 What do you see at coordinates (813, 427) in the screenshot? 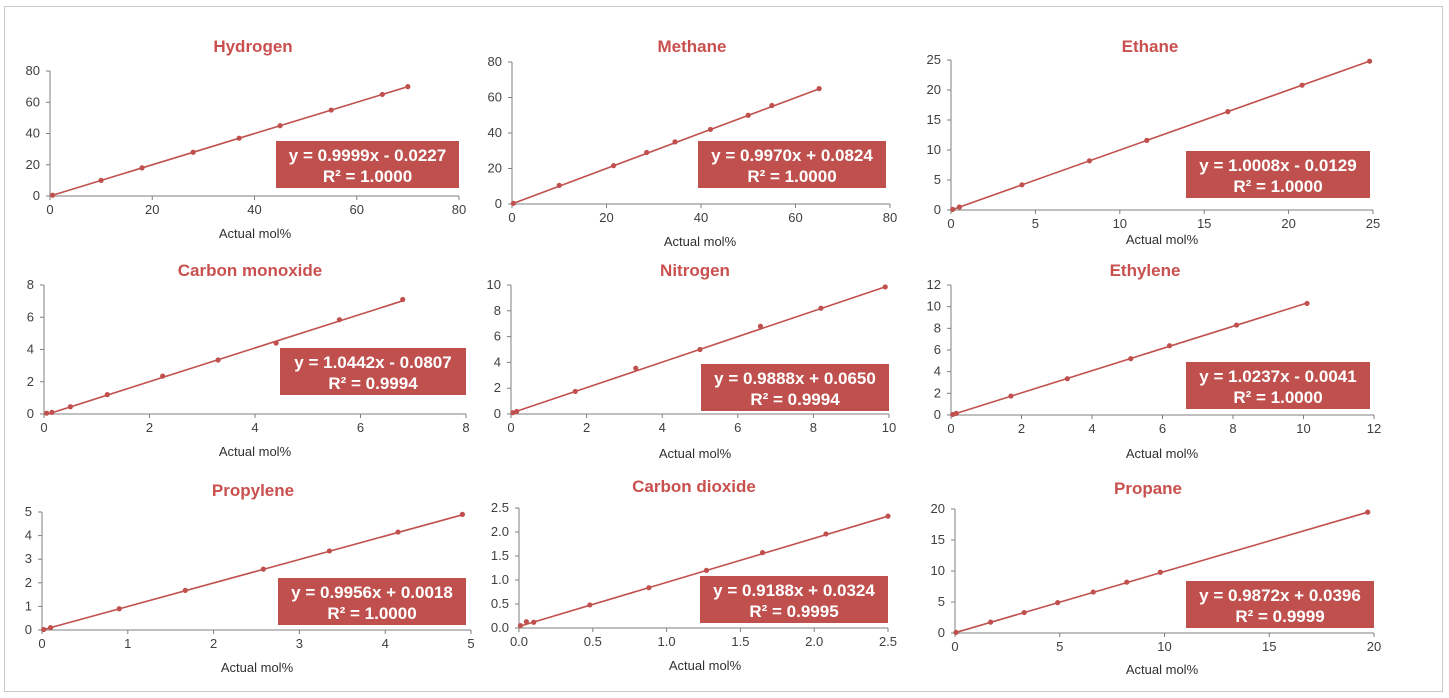
I see `x-tick-label: 8` at bounding box center [813, 427].